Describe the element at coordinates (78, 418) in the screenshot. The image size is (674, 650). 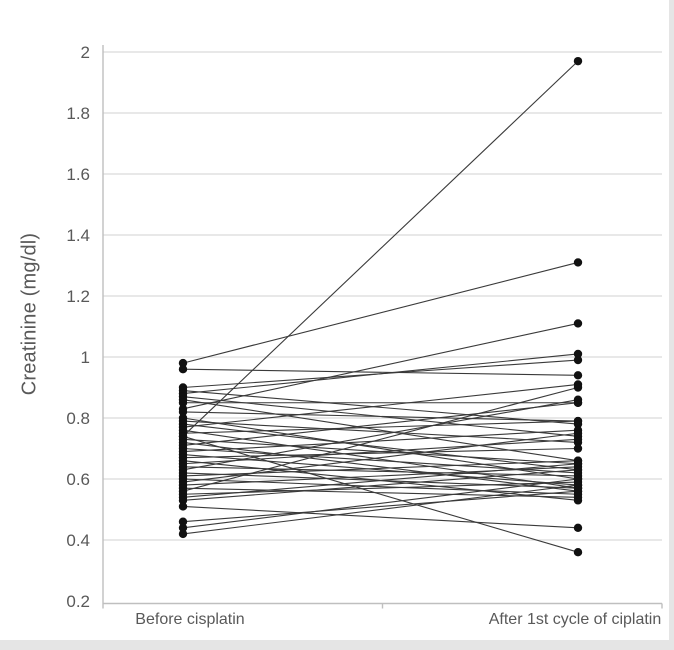
I see `y-tick-label: 0.8` at that location.